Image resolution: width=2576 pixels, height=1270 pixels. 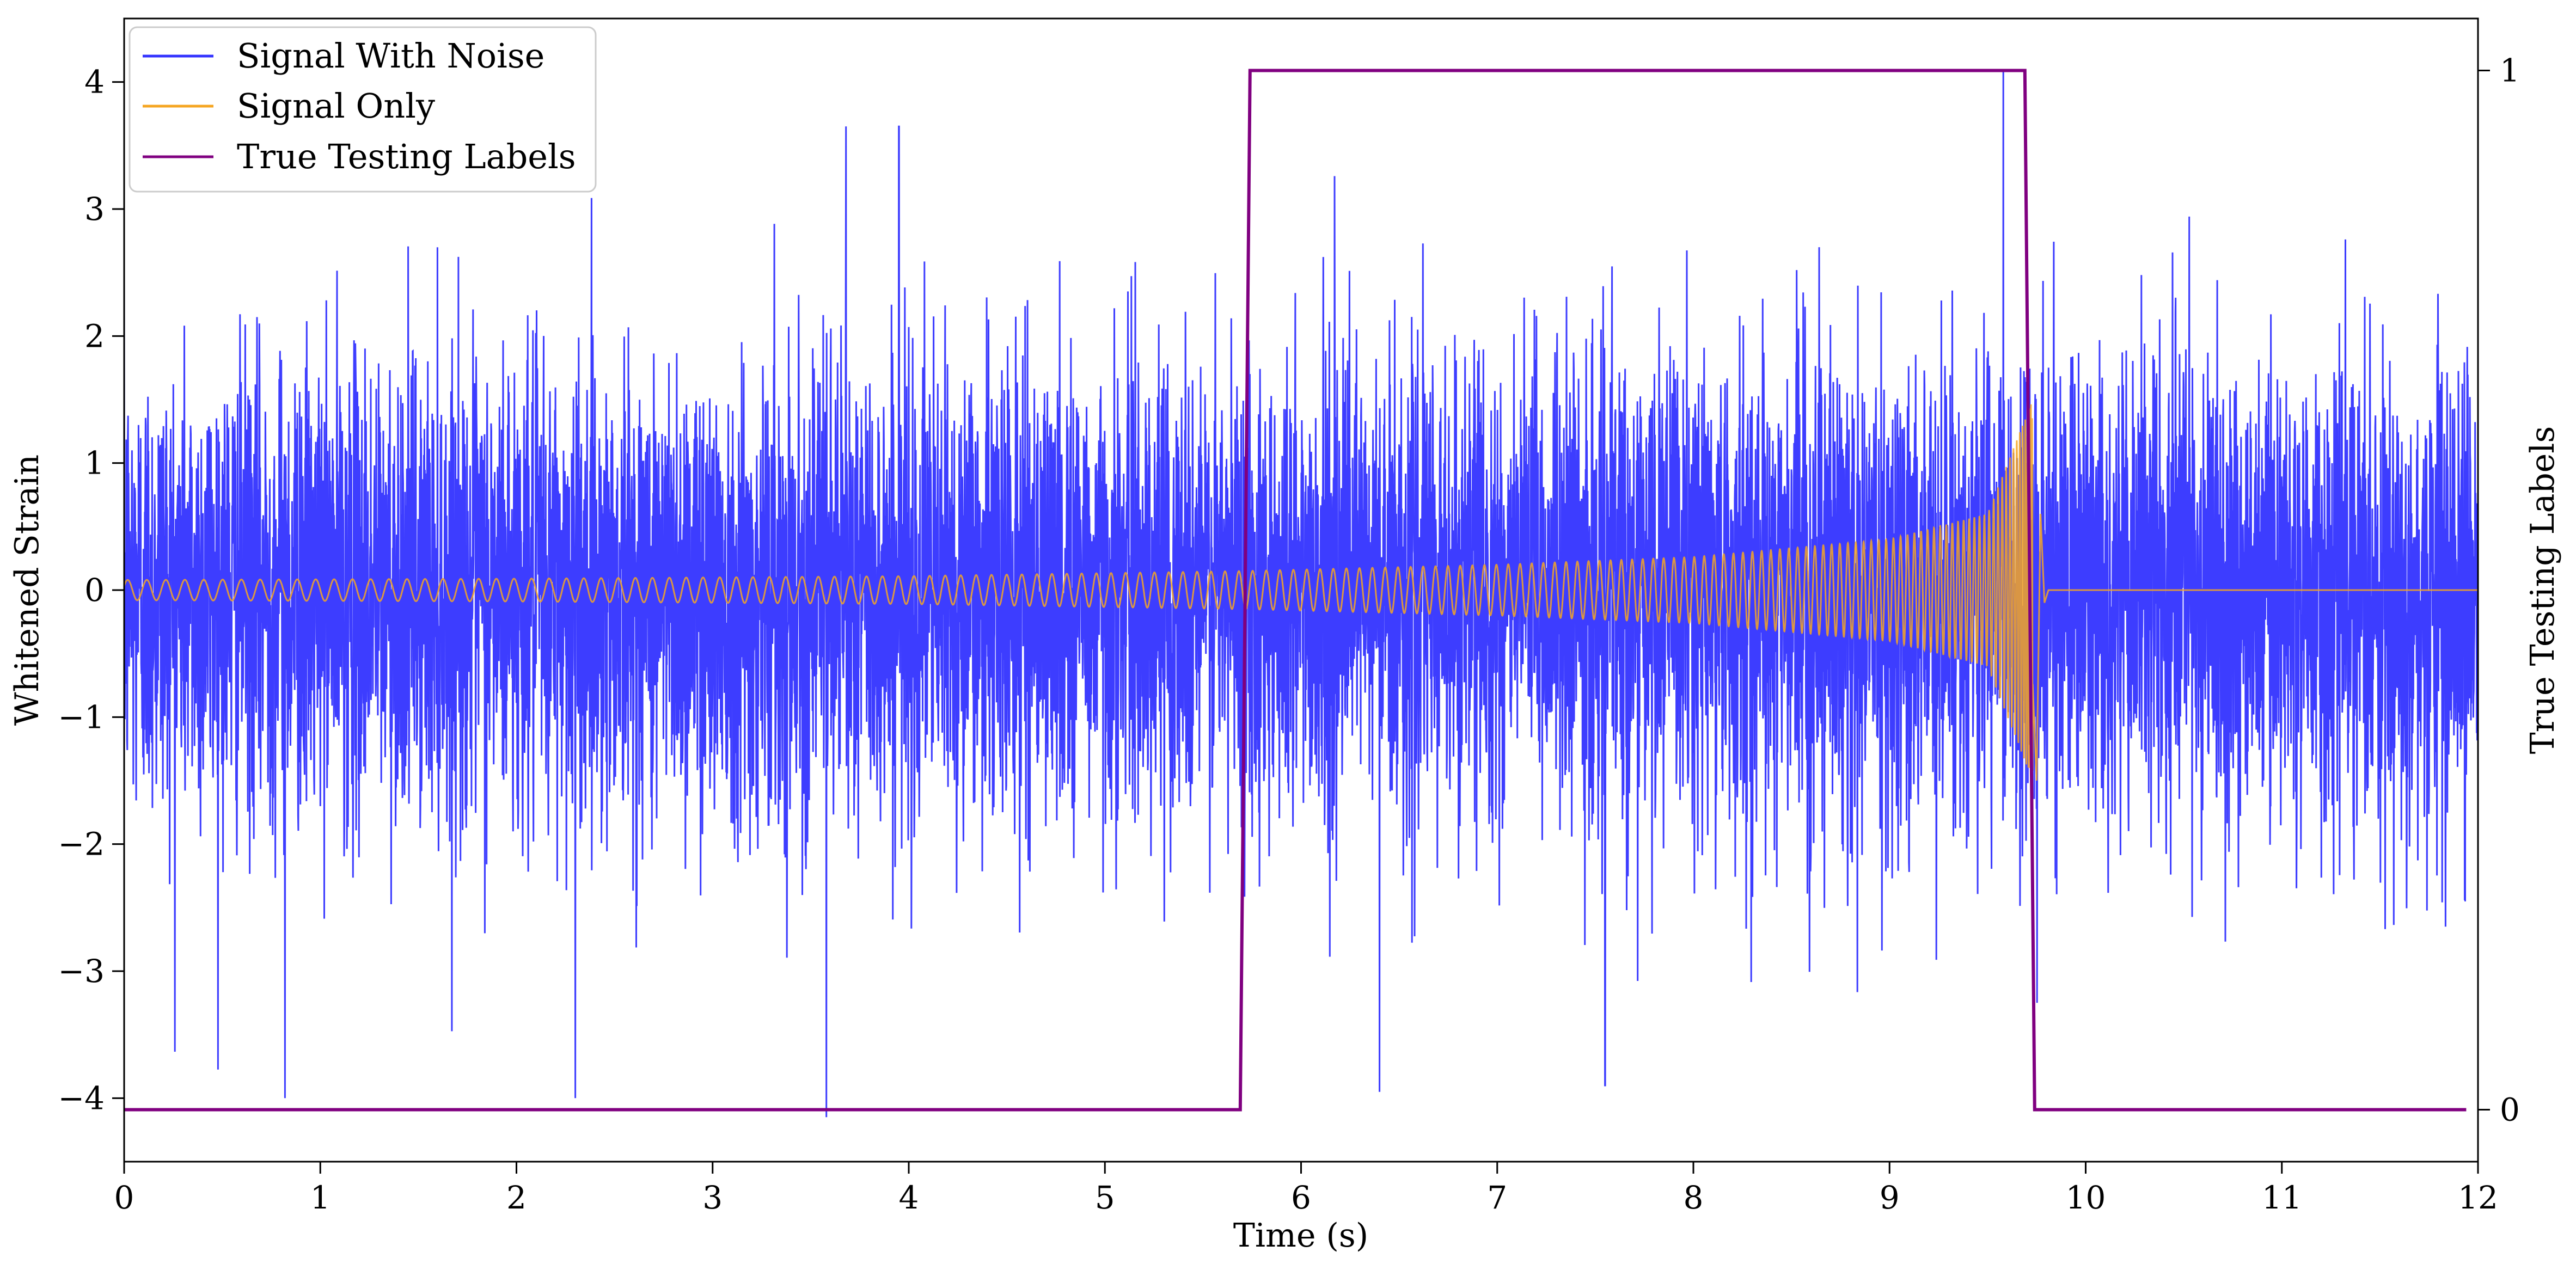 What do you see at coordinates (516, 1197) in the screenshot?
I see `x-tick-label: 2` at bounding box center [516, 1197].